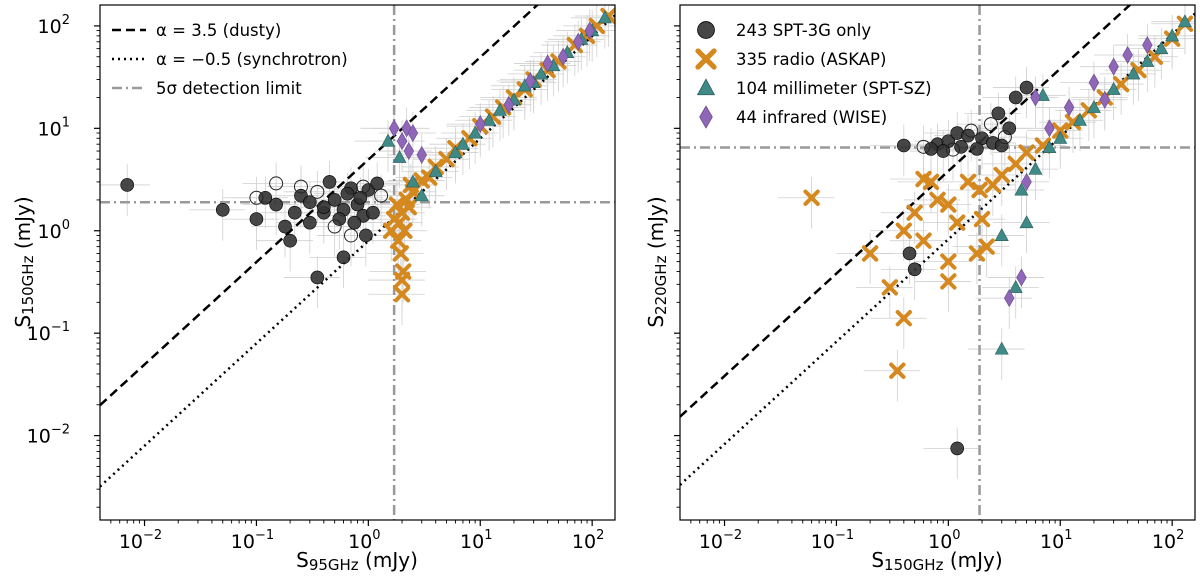 The image size is (1200, 582). I want to click on x-tick-label: 10¹, so click(1056, 540).